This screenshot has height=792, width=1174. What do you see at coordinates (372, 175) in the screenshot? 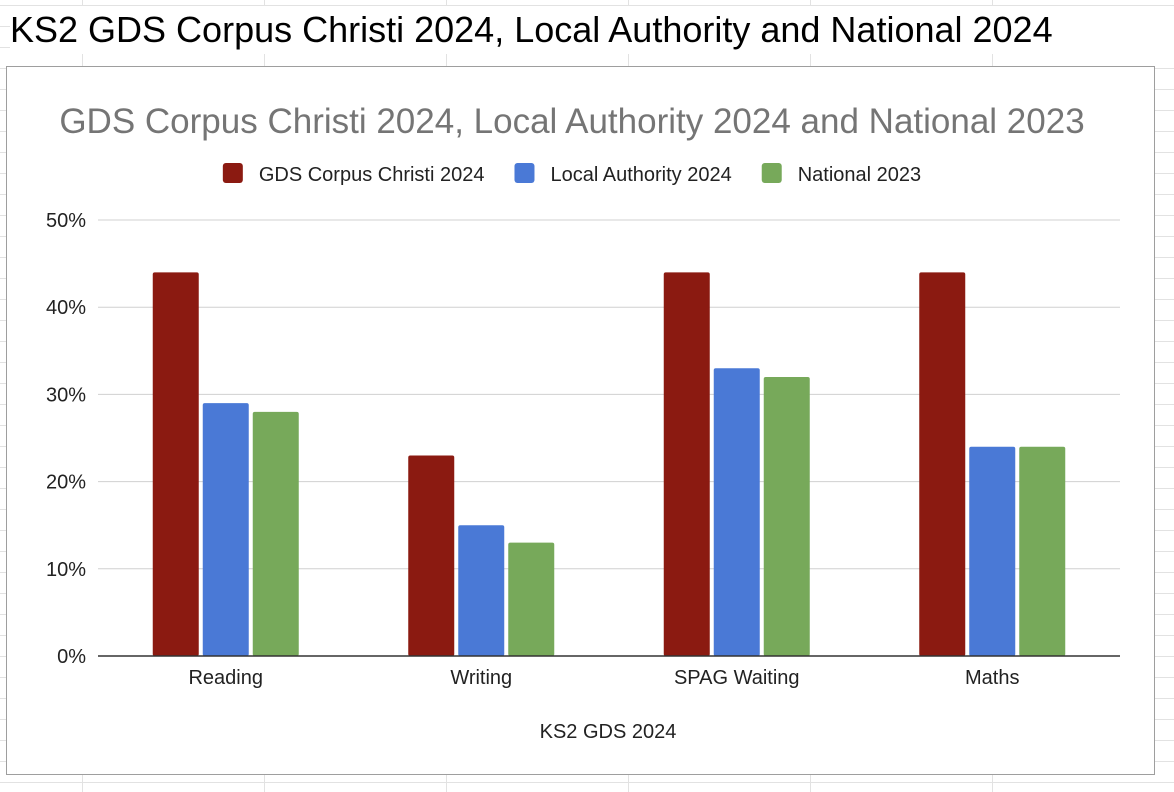
I see `legend-label: GDS Corpus Christi 2024` at bounding box center [372, 175].